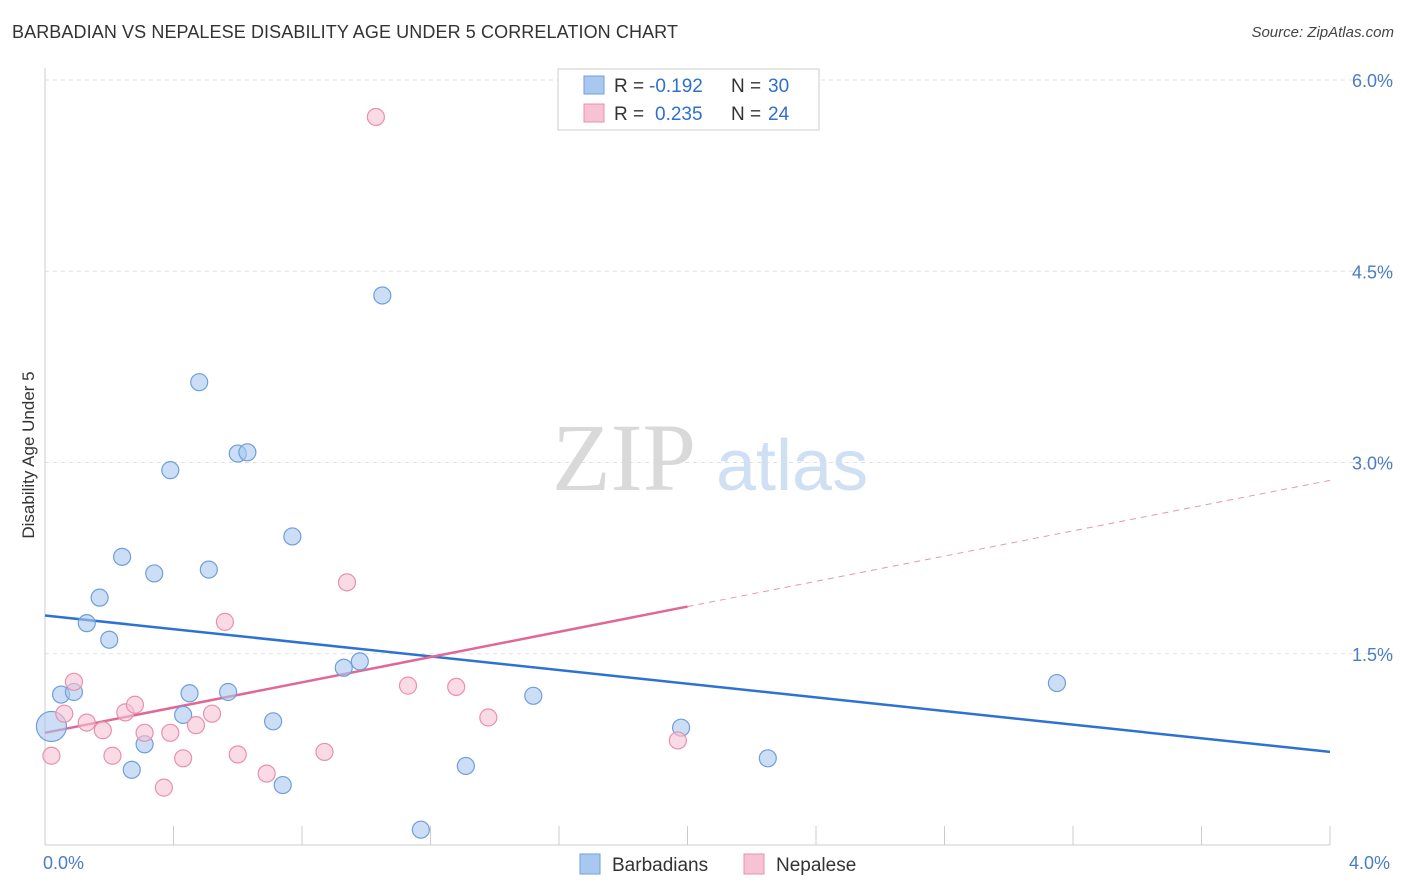 The height and width of the screenshot is (892, 1406). Describe the element at coordinates (594, 85) in the screenshot. I see `stats-swatch-barbadians` at that location.